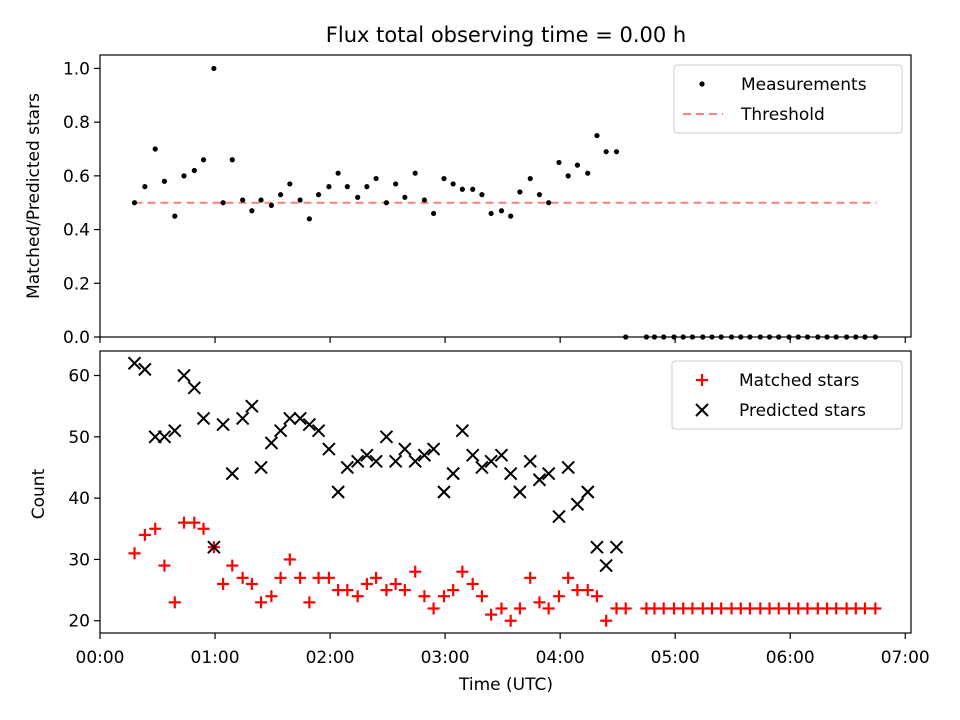 The image size is (960, 720). Describe the element at coordinates (782, 115) in the screenshot. I see `legend-threshold-label: Threshold` at that location.